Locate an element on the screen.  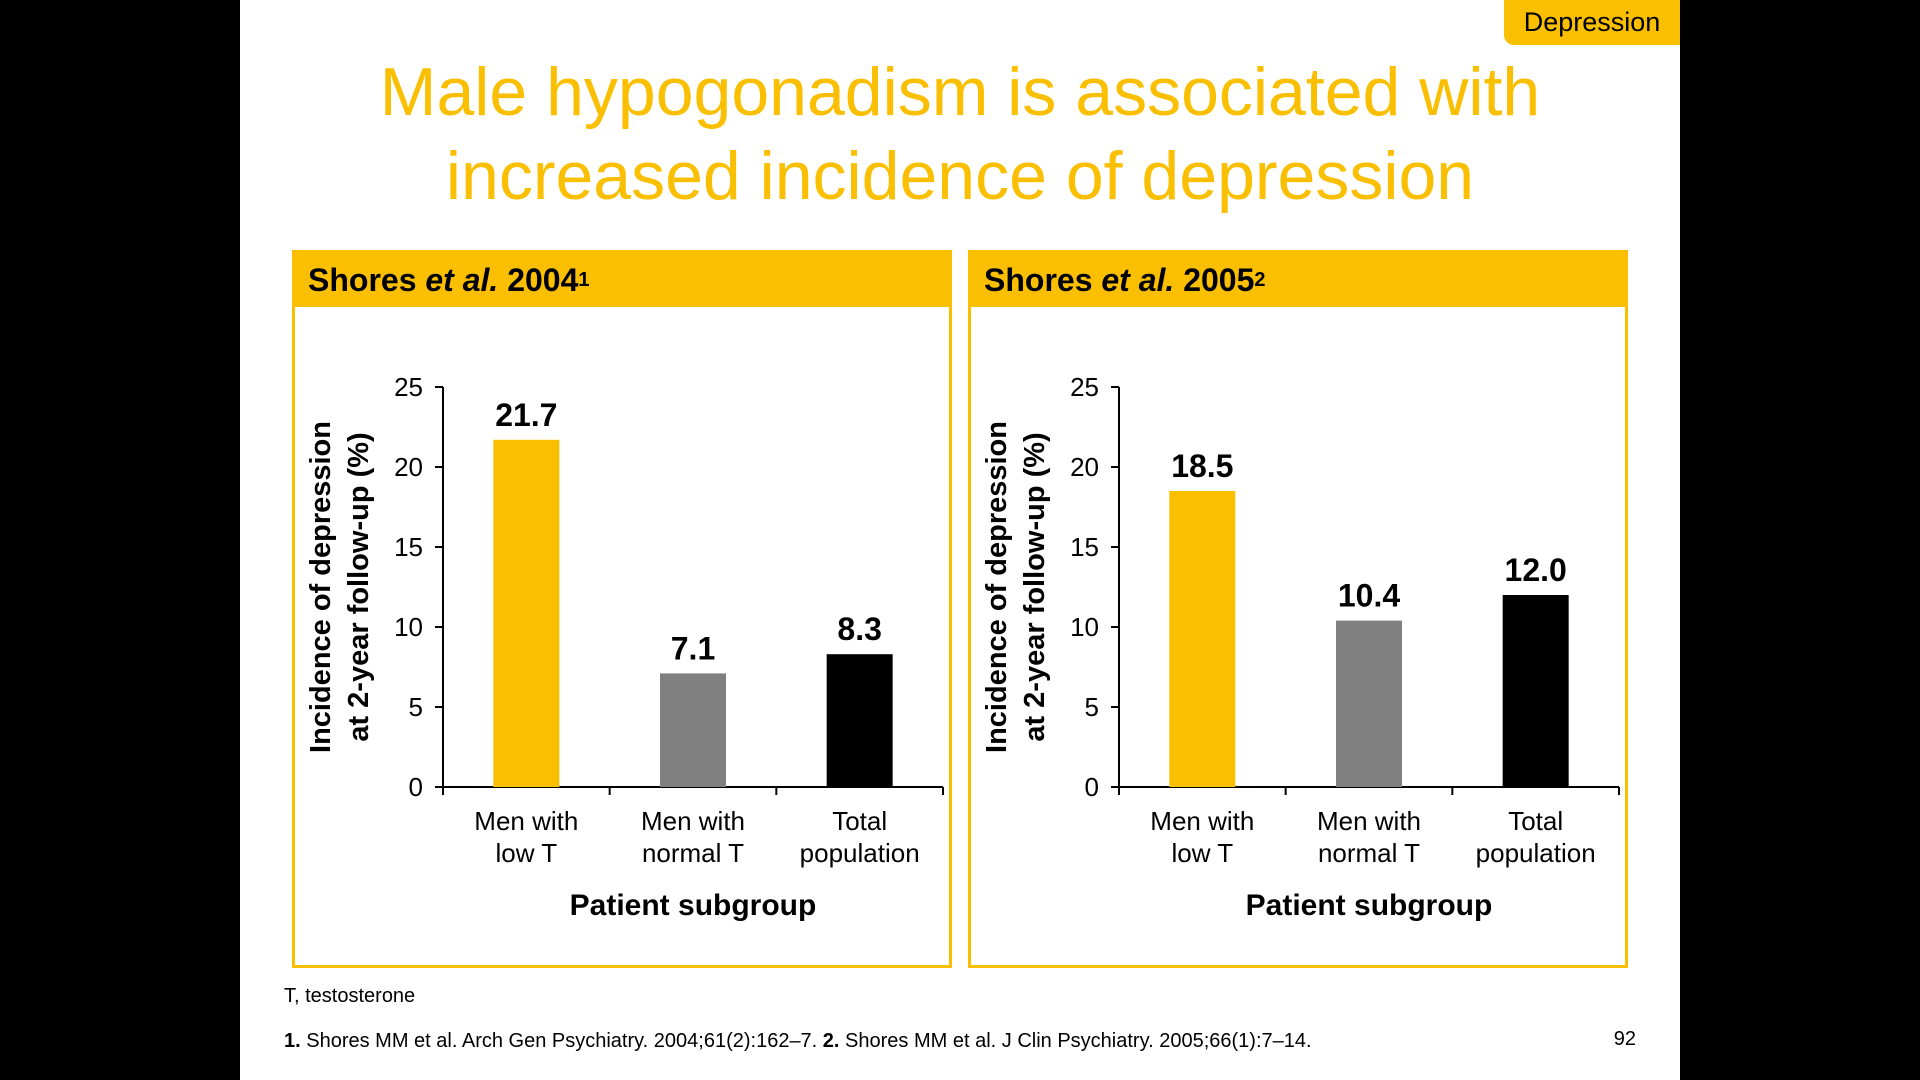
bar-value-label: 21.7 is located at coordinates (526, 415).